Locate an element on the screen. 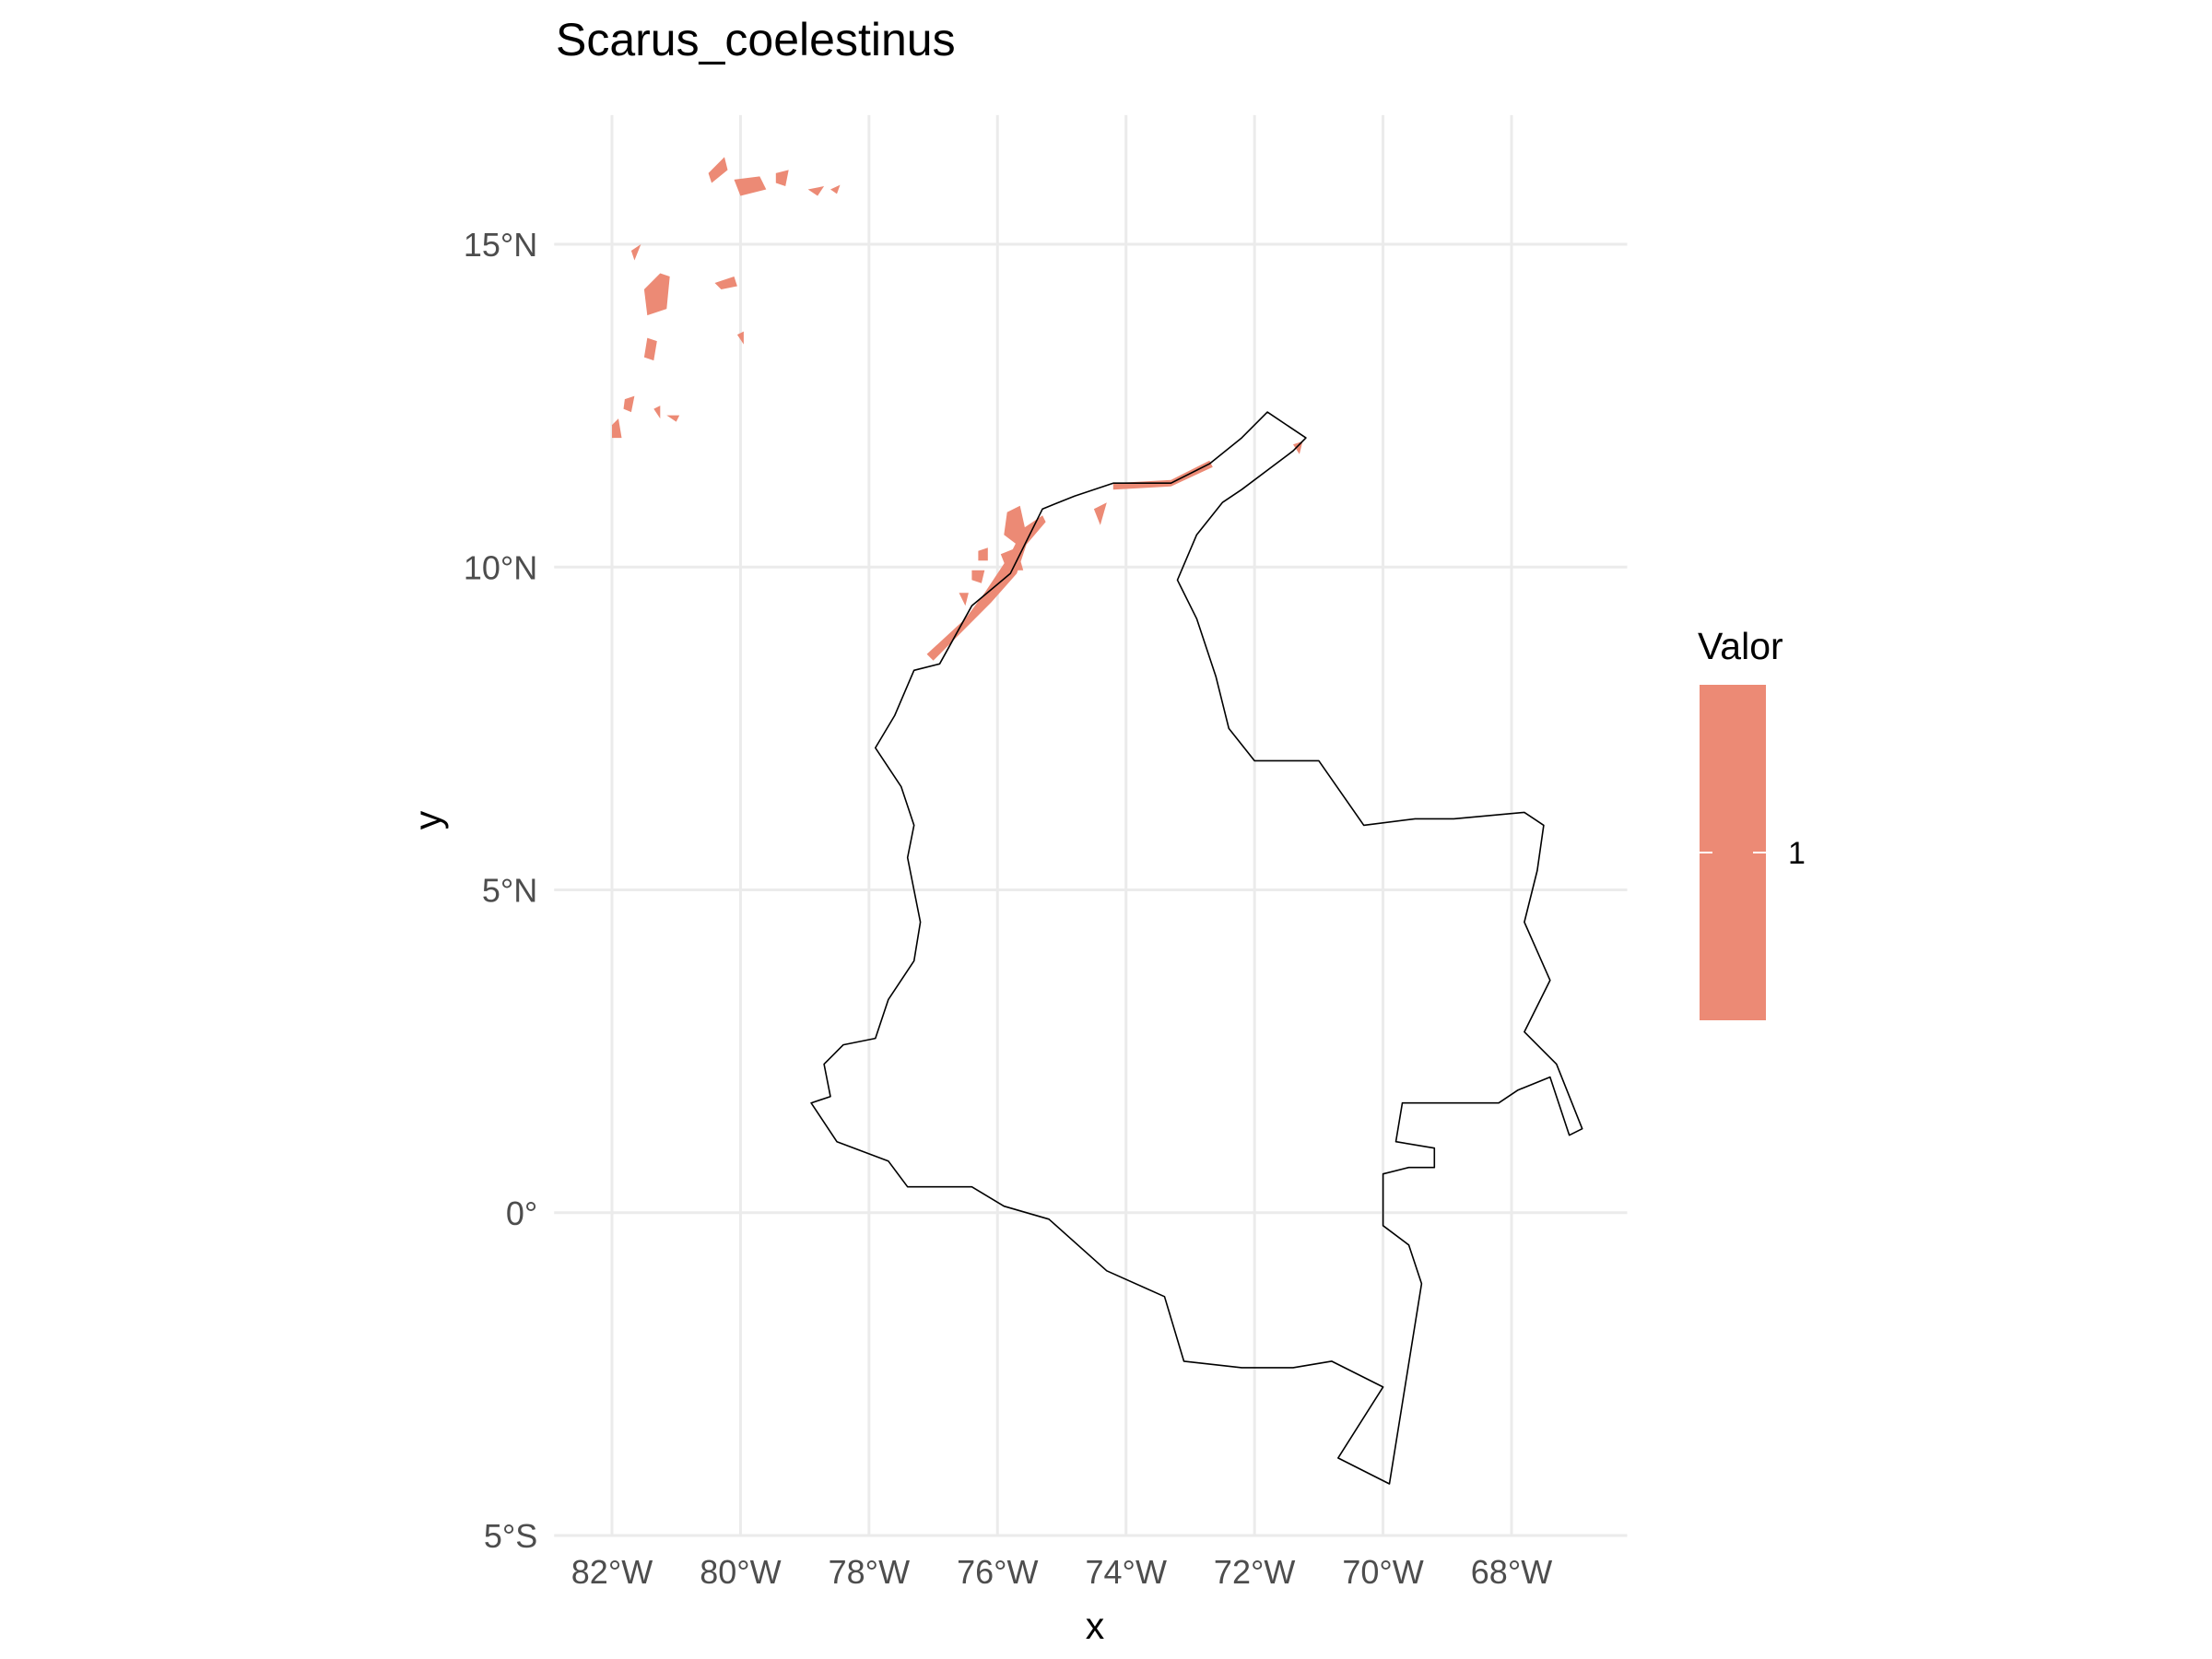 This screenshot has width=2212, height=1659. x-axis-title: x is located at coordinates (1095, 1626).